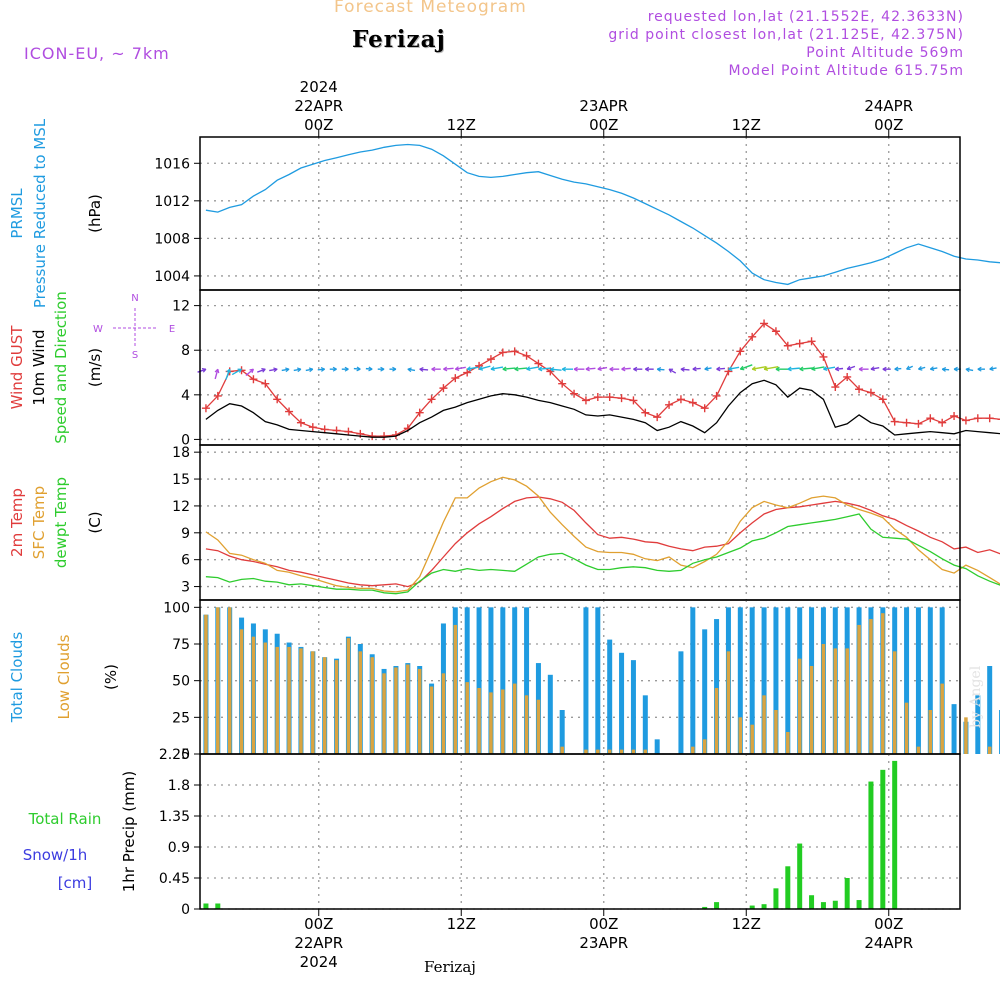  I want to click on y-axis-label: 1hr Precip (mm), so click(129, 831).